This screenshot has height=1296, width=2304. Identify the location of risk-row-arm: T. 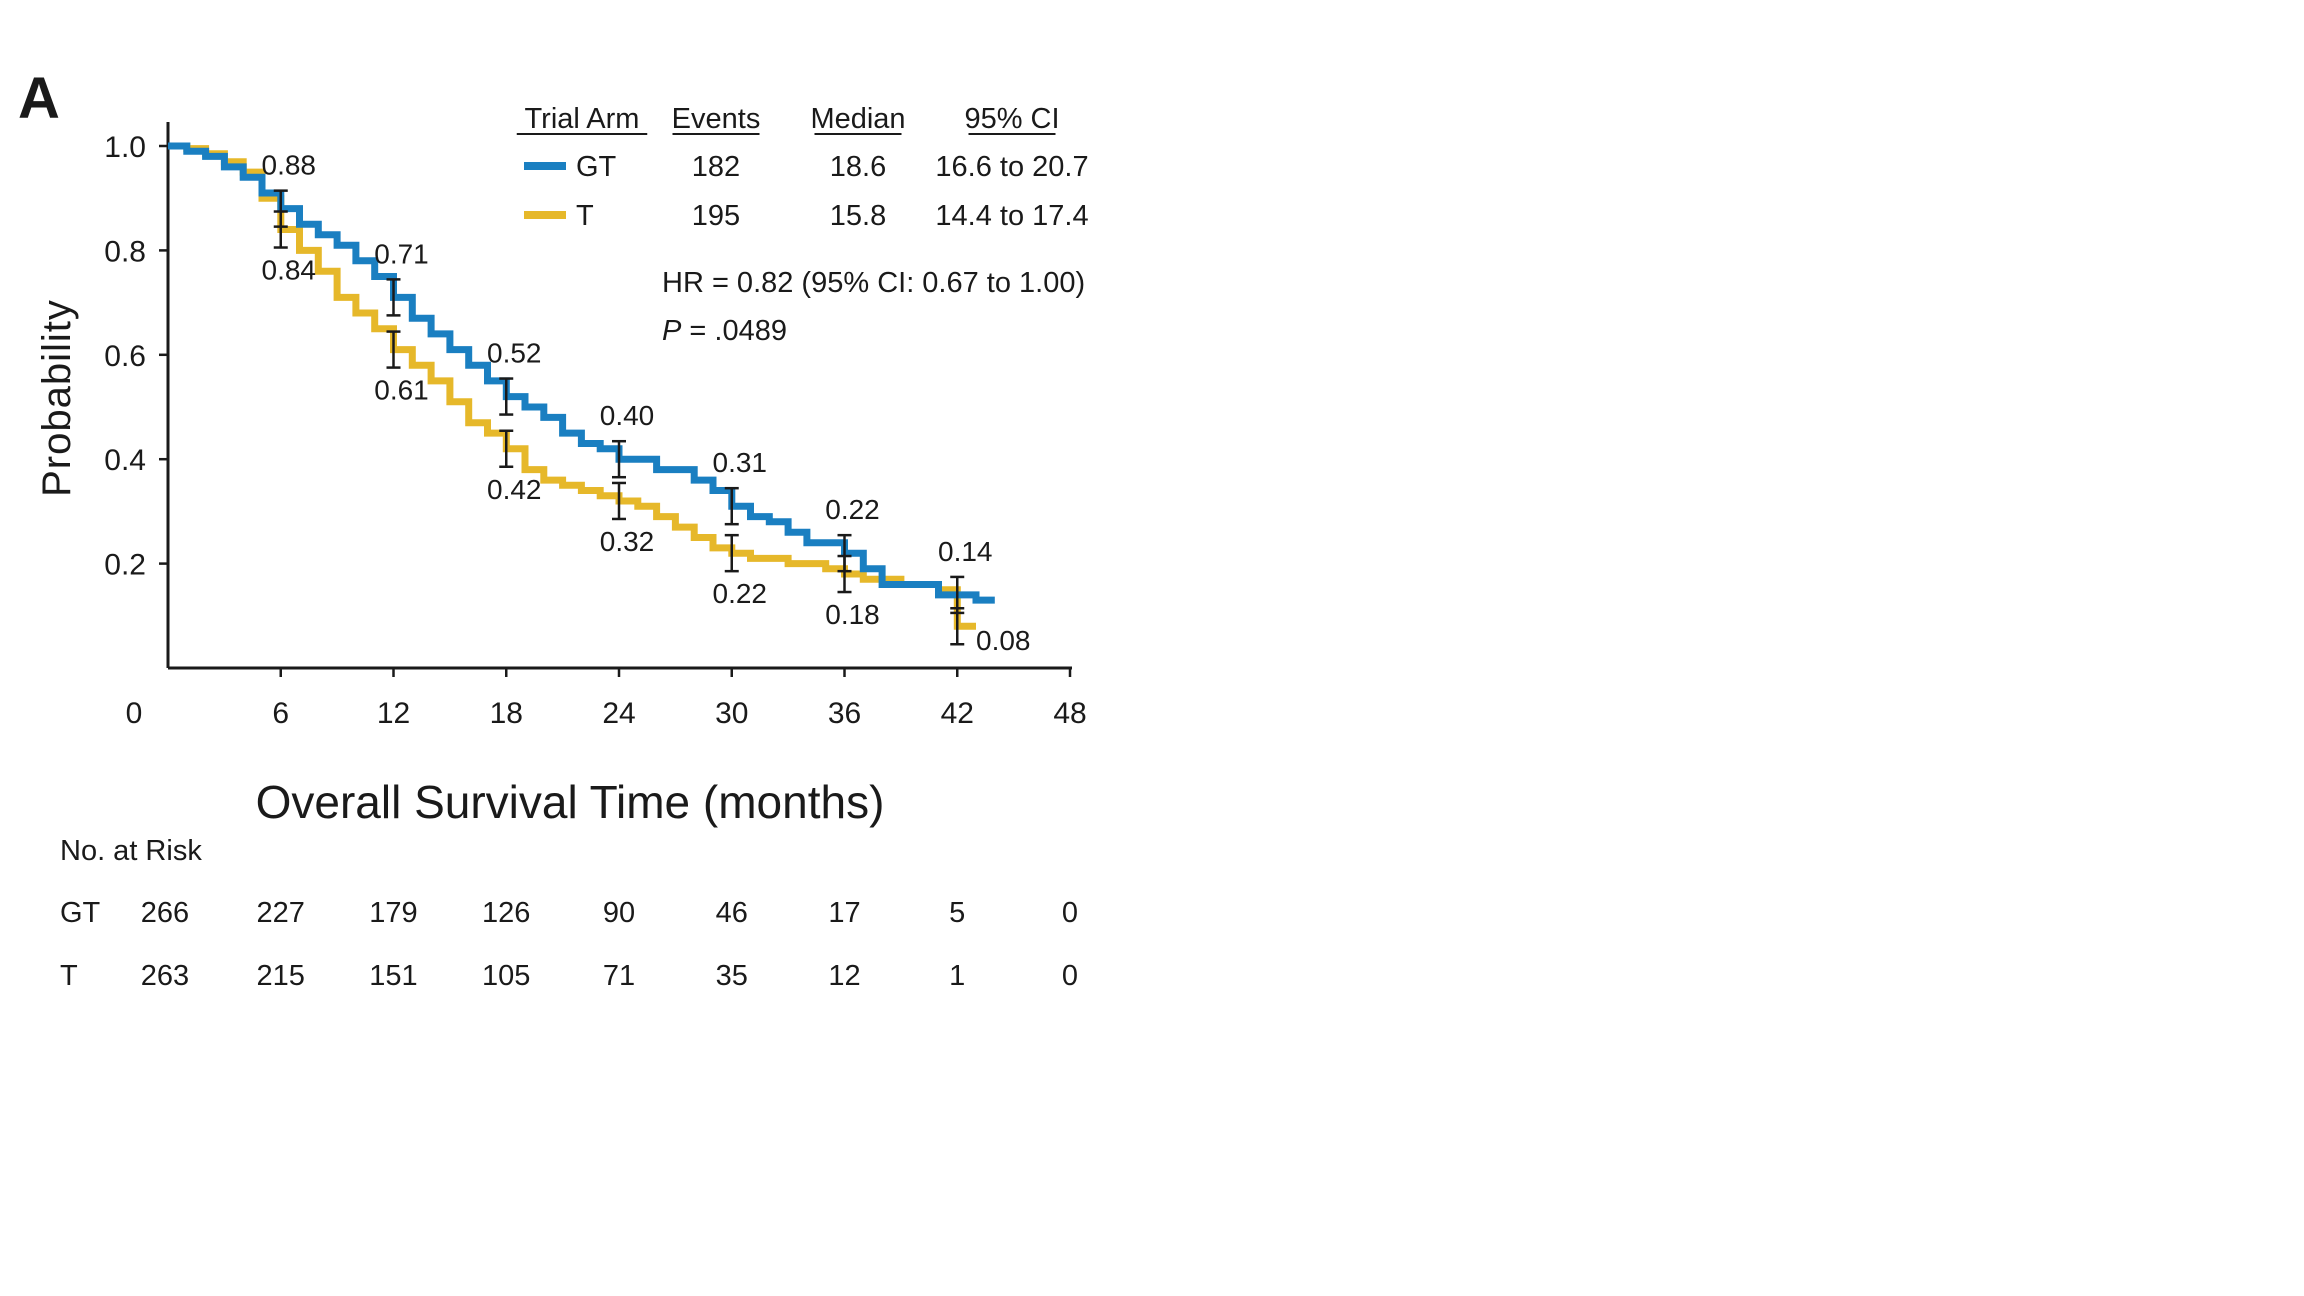
(69, 976).